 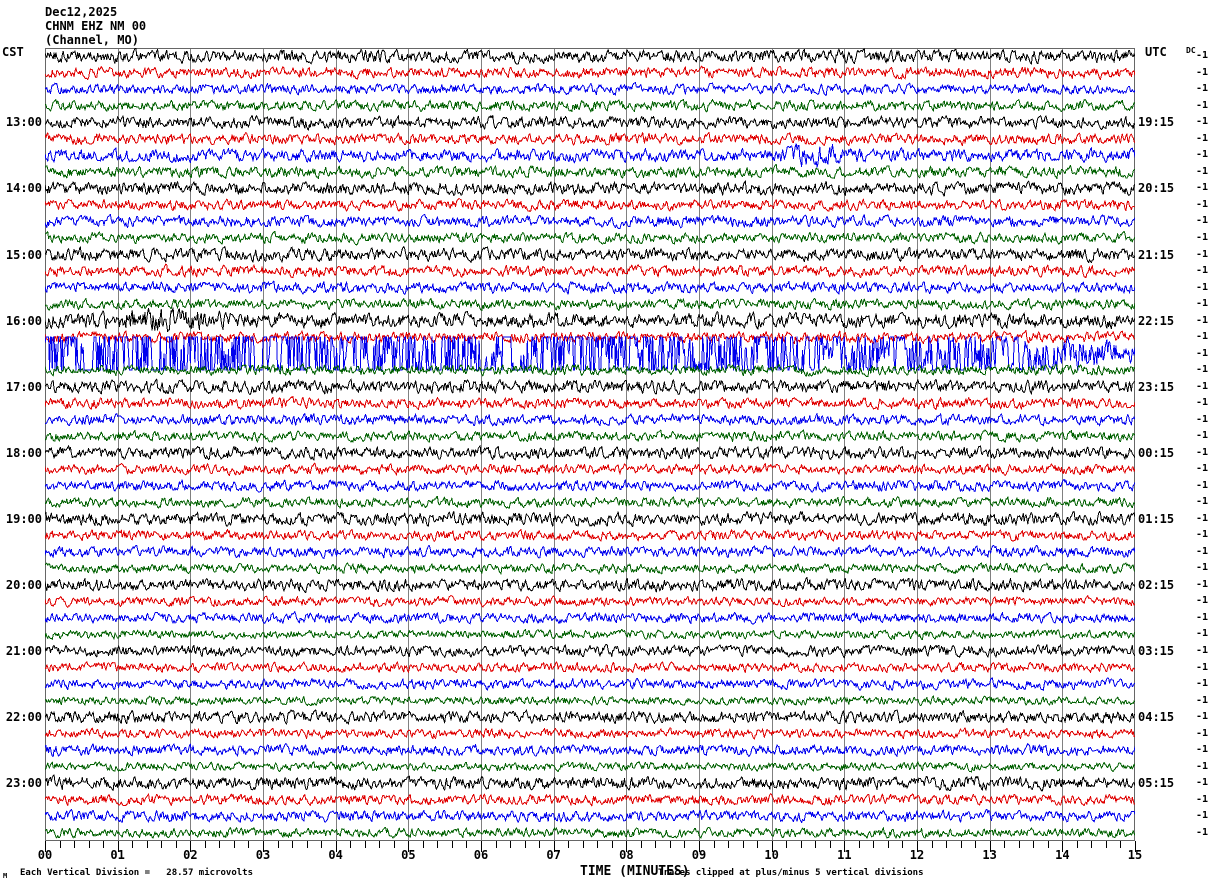 What do you see at coordinates (844, 855) in the screenshot?
I see `x-tick-label: 11` at bounding box center [844, 855].